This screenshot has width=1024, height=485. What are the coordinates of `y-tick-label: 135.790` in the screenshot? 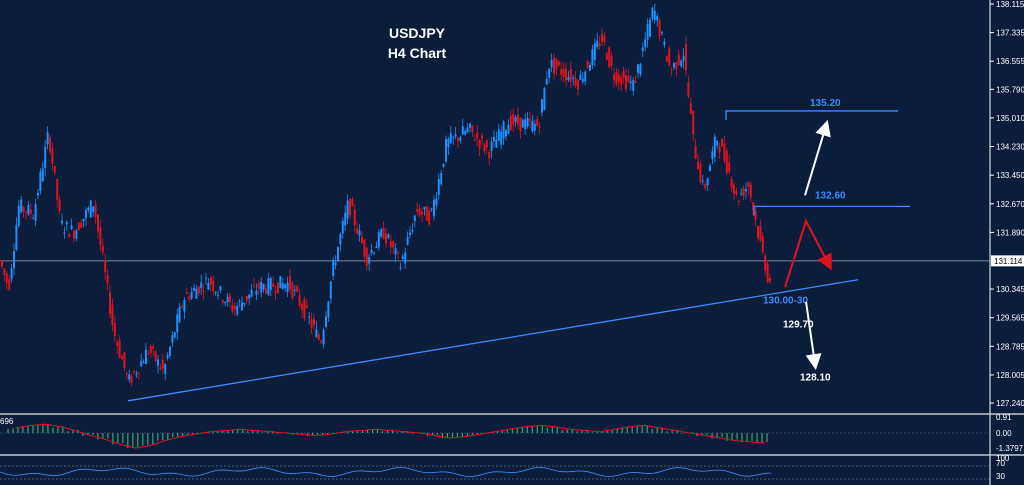 It's located at (1010, 89).